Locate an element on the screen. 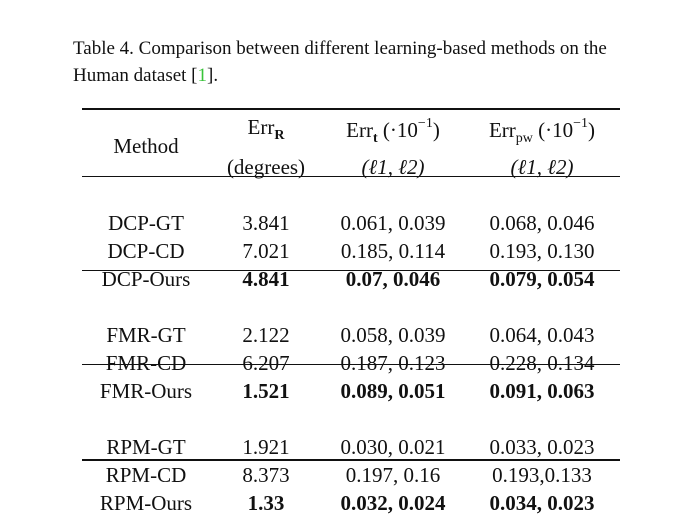 The width and height of the screenshot is (675, 517). header-err-pw: Errpw (·10−1) is located at coordinates (542, 131).